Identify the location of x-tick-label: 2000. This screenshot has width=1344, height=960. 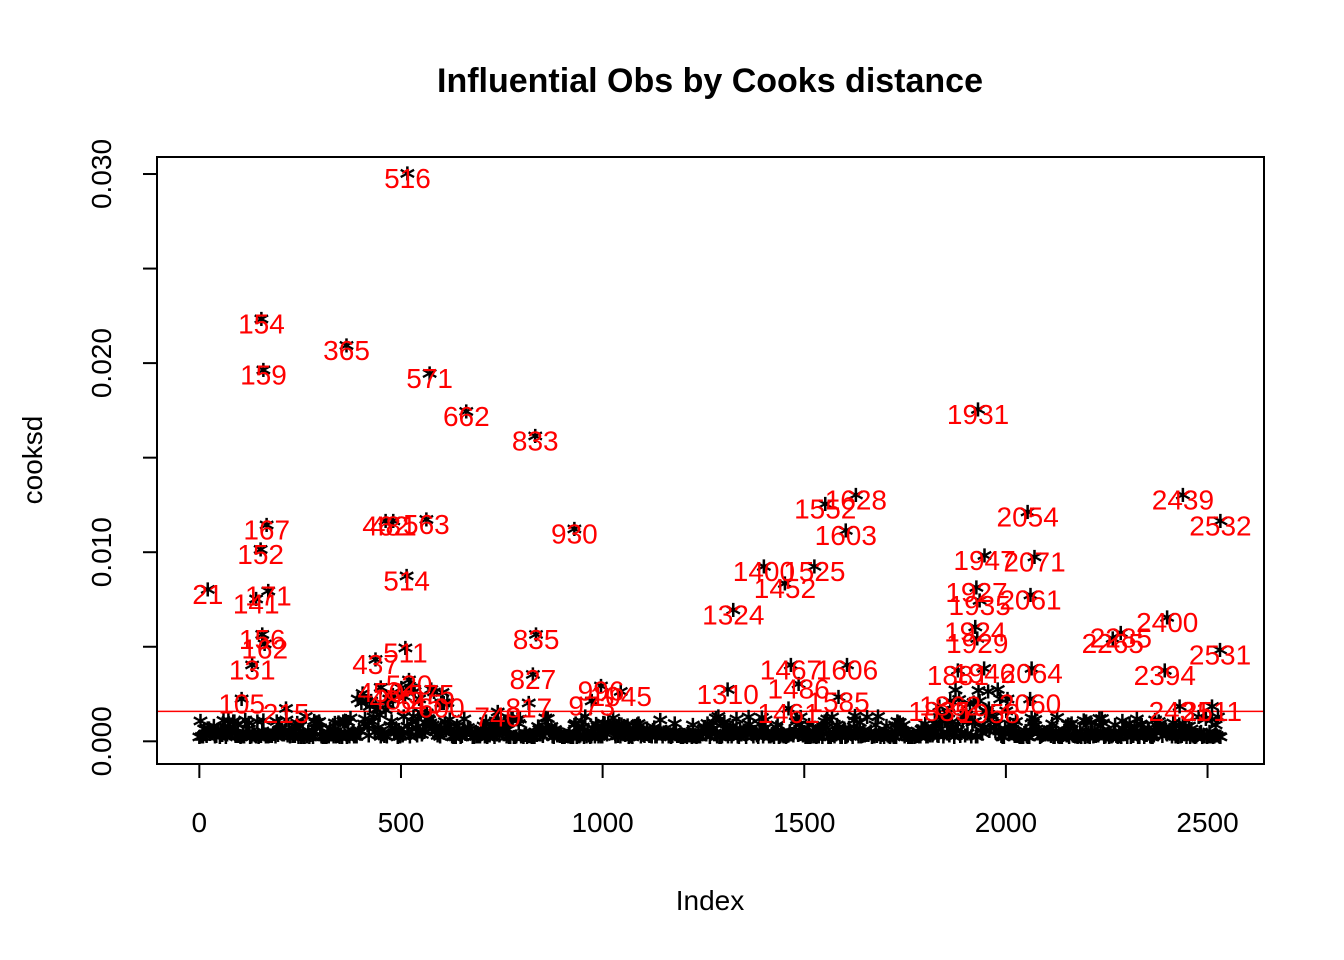
(1006, 822).